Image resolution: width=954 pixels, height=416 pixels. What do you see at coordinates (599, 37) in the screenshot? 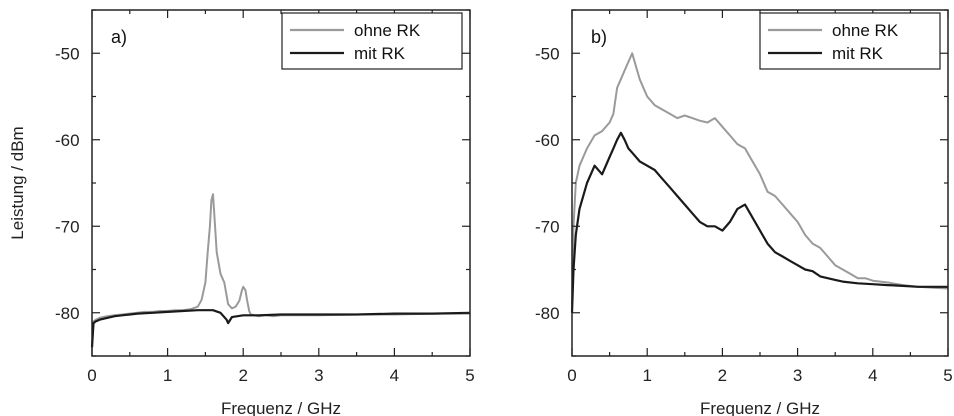
I see `panel-label: b)` at bounding box center [599, 37].